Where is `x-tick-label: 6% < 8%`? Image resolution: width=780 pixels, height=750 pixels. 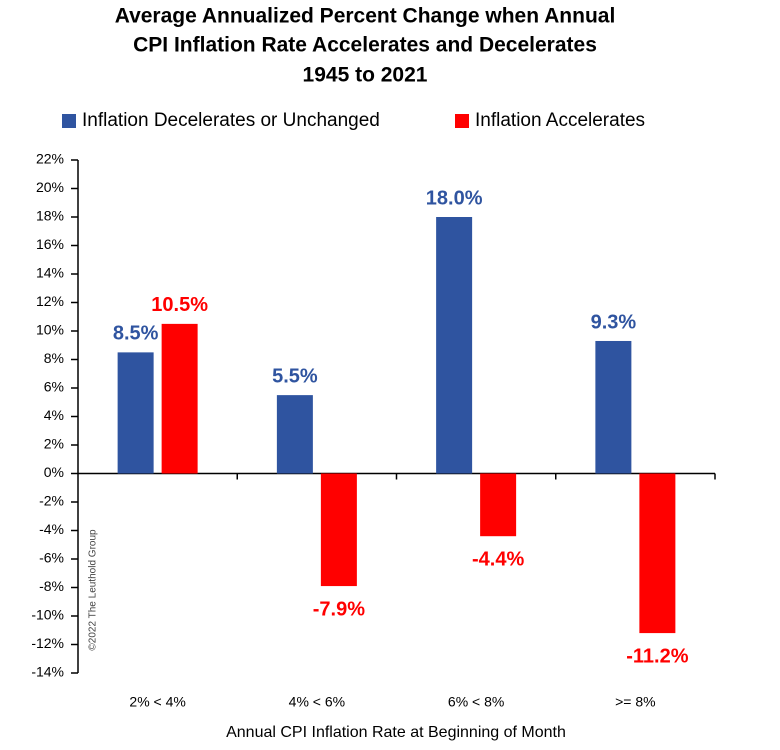 x-tick-label: 6% < 8% is located at coordinates (476, 702).